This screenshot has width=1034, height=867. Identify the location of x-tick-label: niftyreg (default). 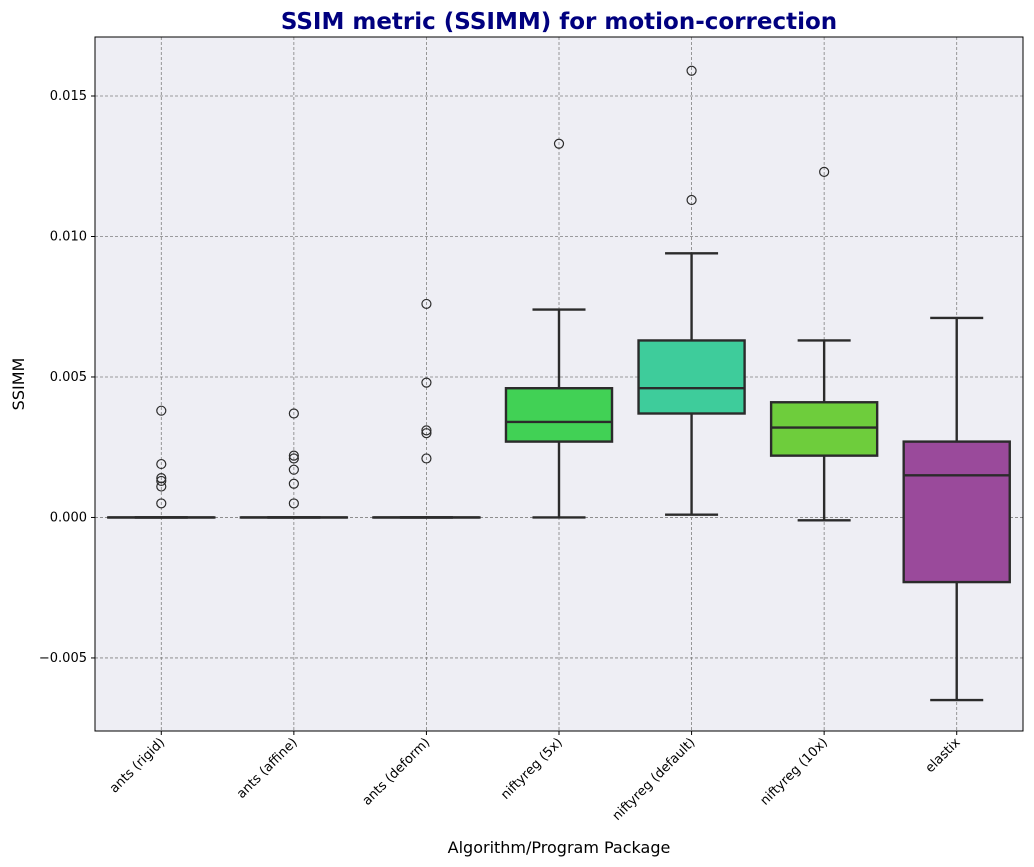
(654, 779).